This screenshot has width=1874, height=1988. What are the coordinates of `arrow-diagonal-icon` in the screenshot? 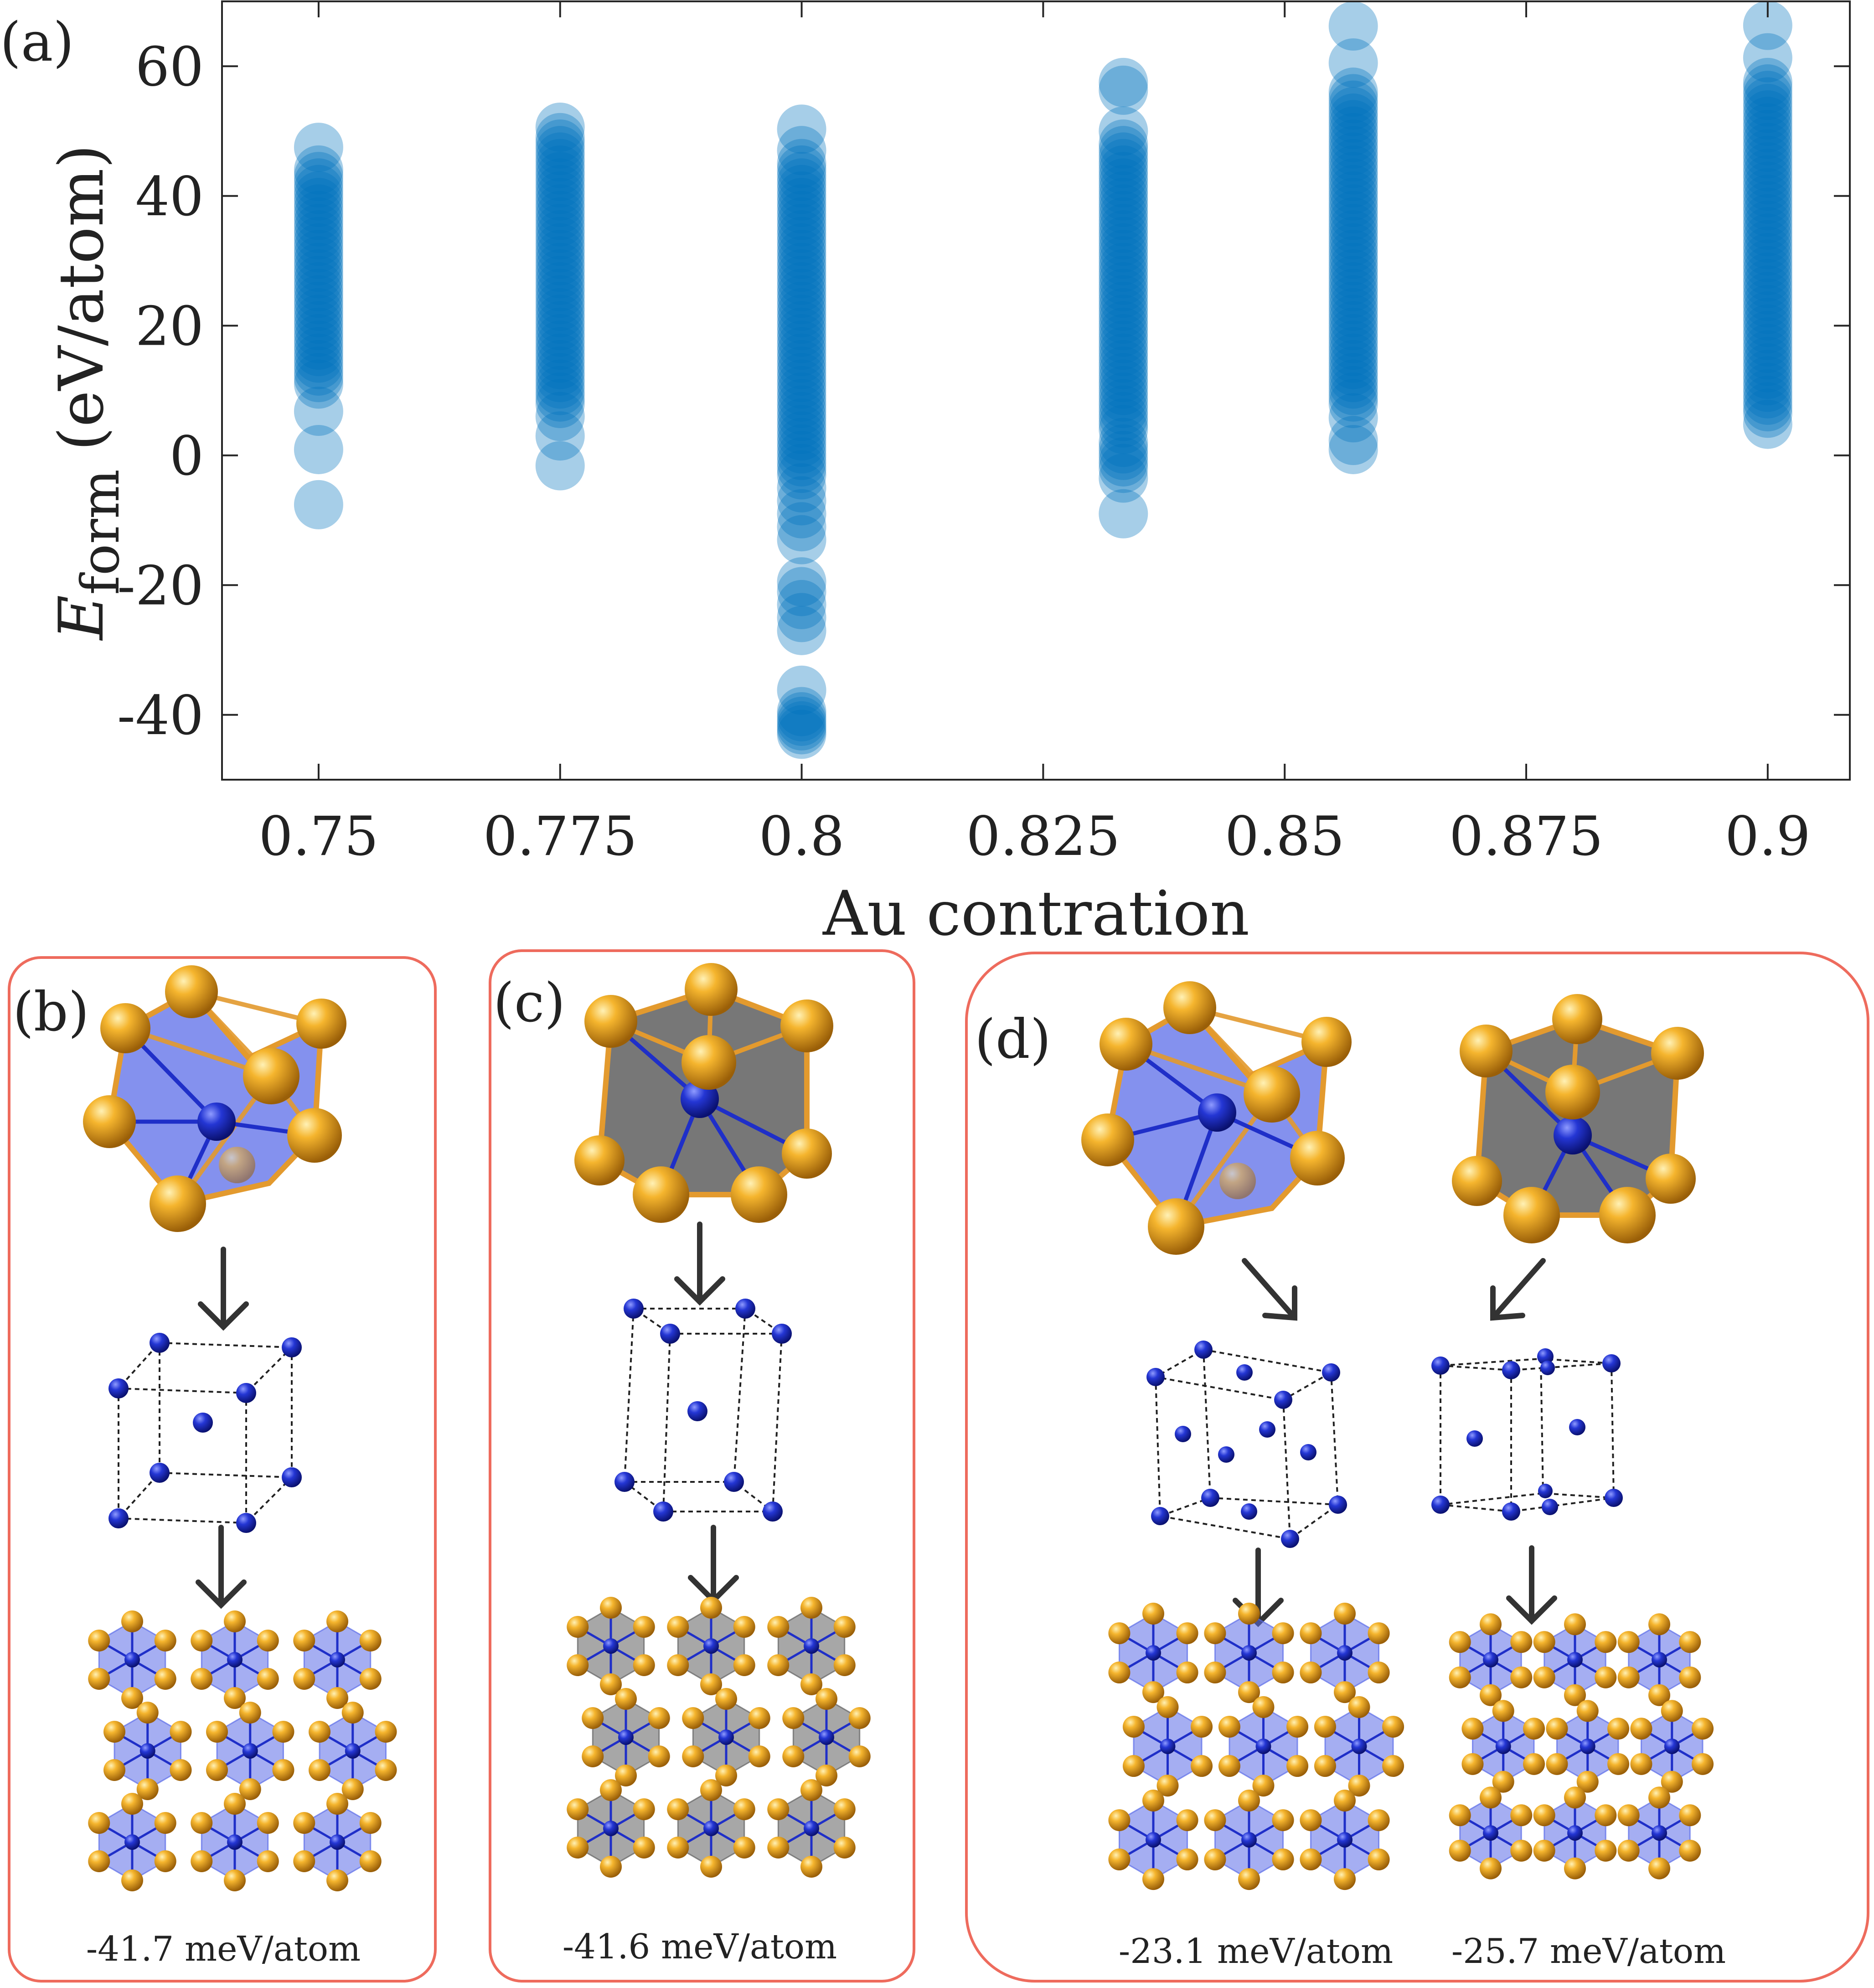 It's located at (1518, 1289).